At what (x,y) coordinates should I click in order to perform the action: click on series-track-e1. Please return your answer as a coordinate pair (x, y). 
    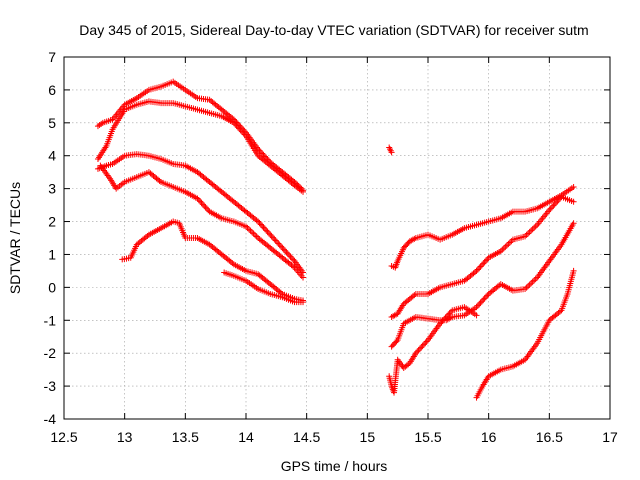
    Looking at the image, I should click on (525, 334).